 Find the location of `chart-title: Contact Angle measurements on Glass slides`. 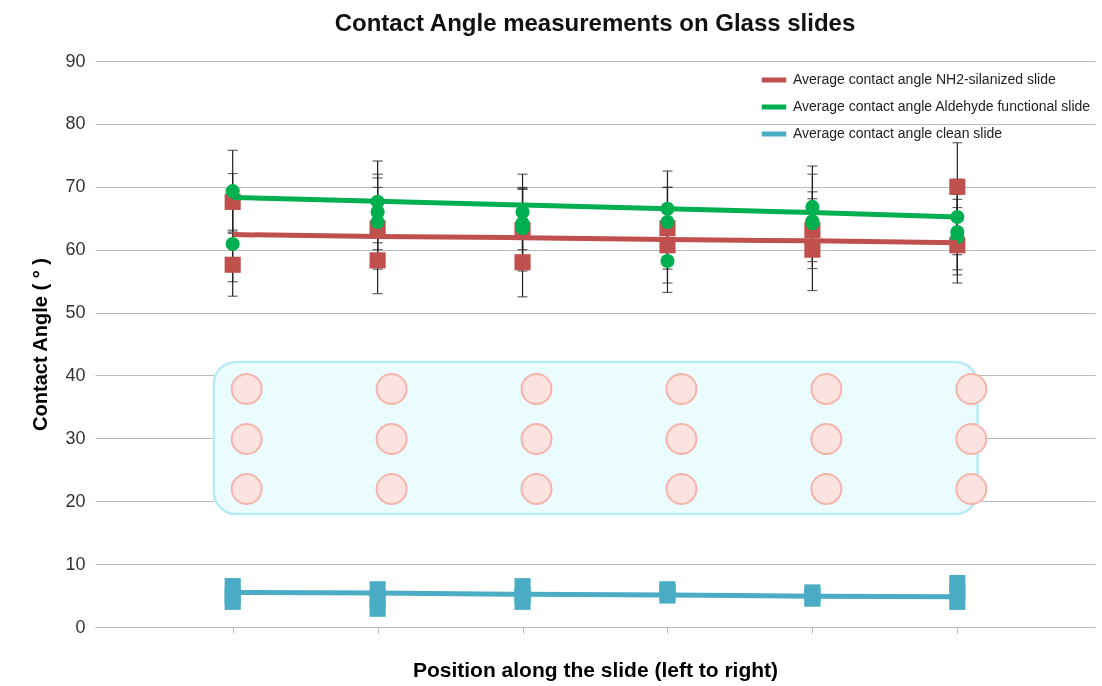

chart-title: Contact Angle measurements on Glass slides is located at coordinates (595, 22).